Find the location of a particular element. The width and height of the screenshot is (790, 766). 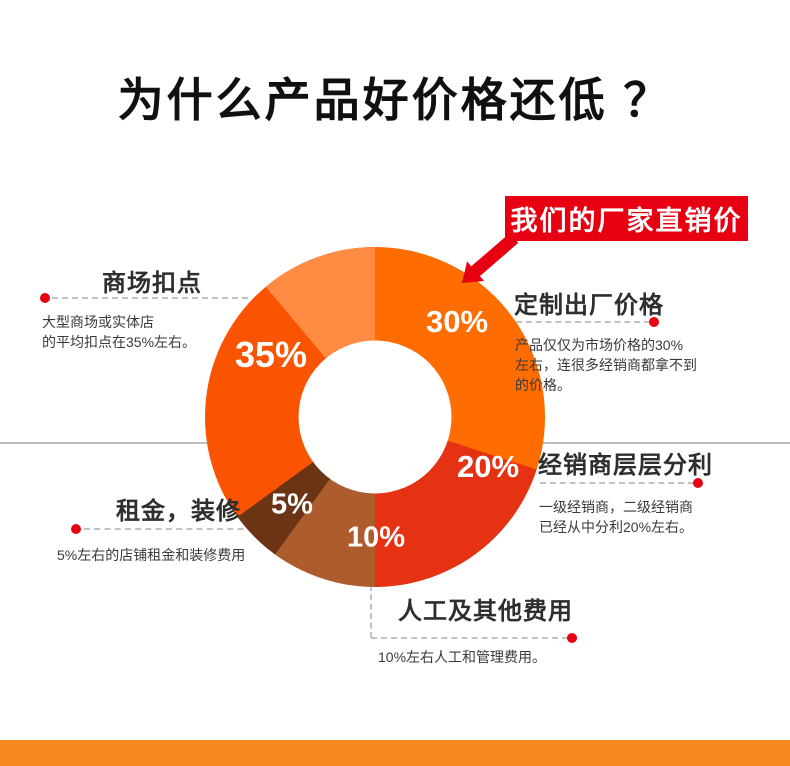

annotation-title-labor: 人工及其他费用 is located at coordinates (485, 611).